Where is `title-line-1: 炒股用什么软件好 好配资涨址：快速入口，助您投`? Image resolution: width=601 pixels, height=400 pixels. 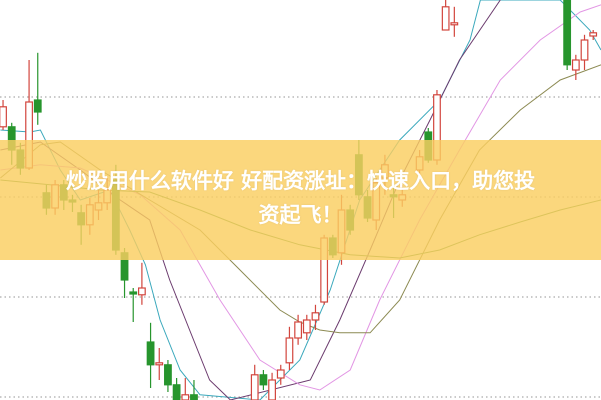
title-line-1: 炒股用什么软件好 好配资涨址：快速入口，助您投 is located at coordinates (300, 181).